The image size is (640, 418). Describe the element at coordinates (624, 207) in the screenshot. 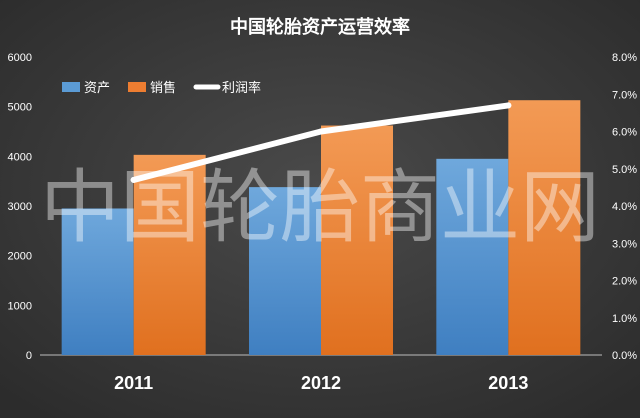

I see `y-right-tick-label: 4.0%` at that location.